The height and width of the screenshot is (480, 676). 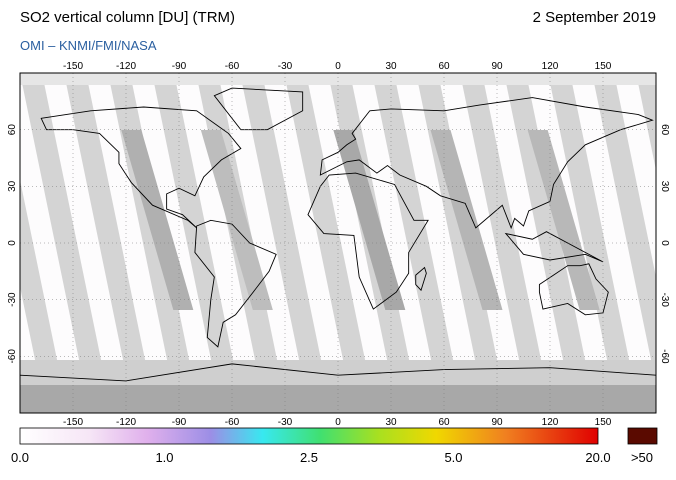 I want to click on lon-tick-label-bottom: 150, so click(x=603, y=422).